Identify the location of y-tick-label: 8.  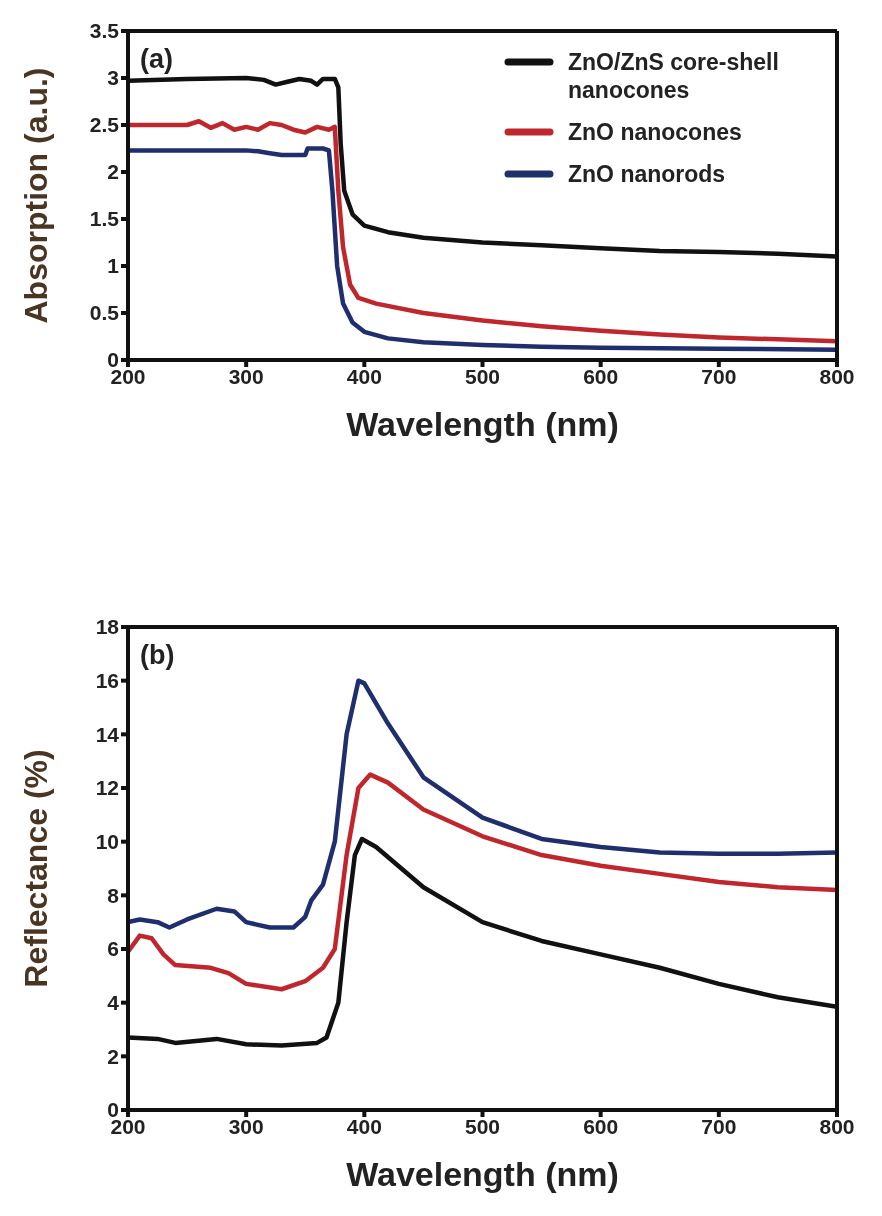
(113, 895).